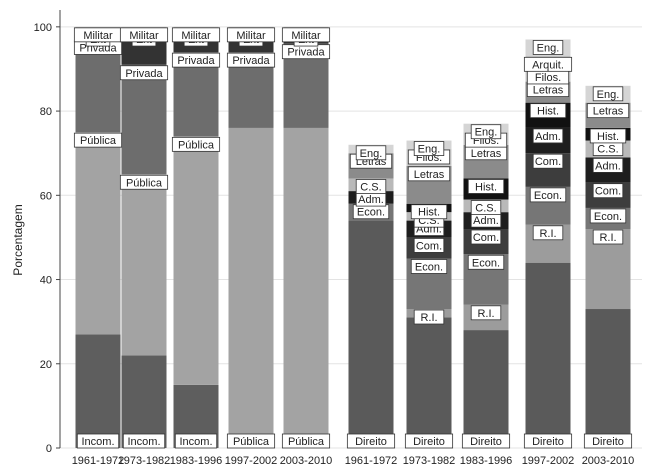 This screenshot has height=473, width=650. Describe the element at coordinates (548, 78) in the screenshot. I see `segment-label: Filos.` at that location.